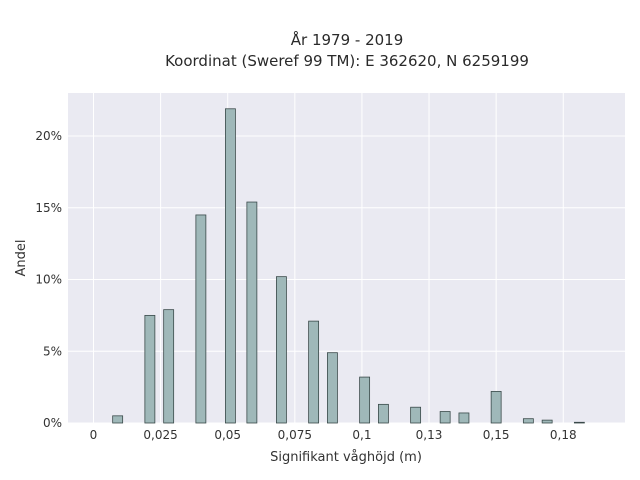 This screenshot has height=480, width=640. I want to click on x-tick-label: 0,13, so click(429, 435).